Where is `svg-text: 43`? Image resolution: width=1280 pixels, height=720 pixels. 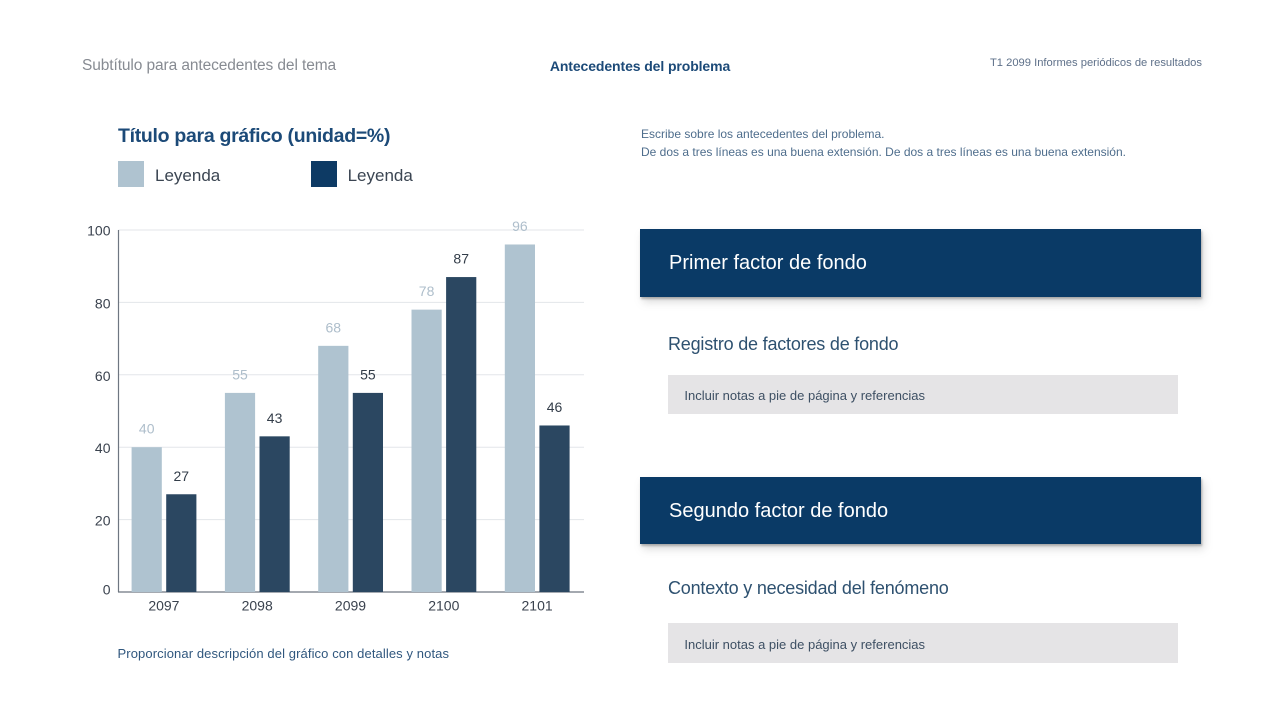 svg-text: 43 is located at coordinates (275, 418).